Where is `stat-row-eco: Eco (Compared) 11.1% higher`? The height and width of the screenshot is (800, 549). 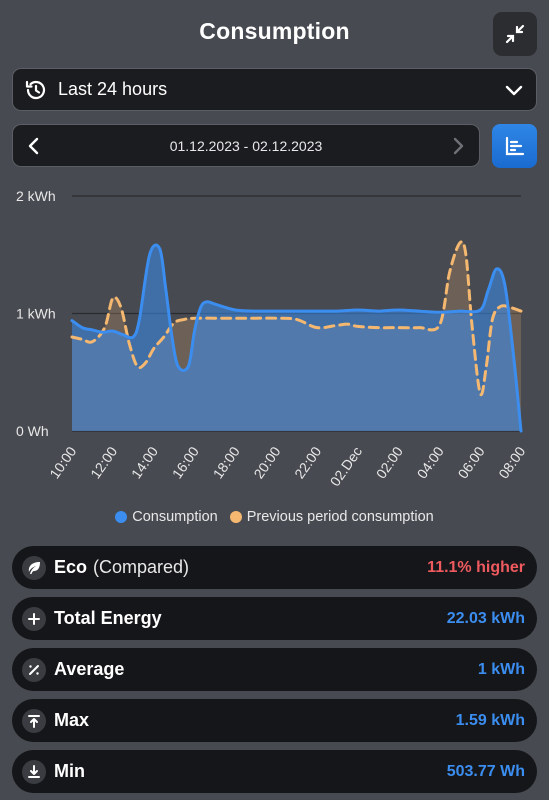
stat-row-eco: Eco (Compared) 11.1% higher is located at coordinates (274, 567).